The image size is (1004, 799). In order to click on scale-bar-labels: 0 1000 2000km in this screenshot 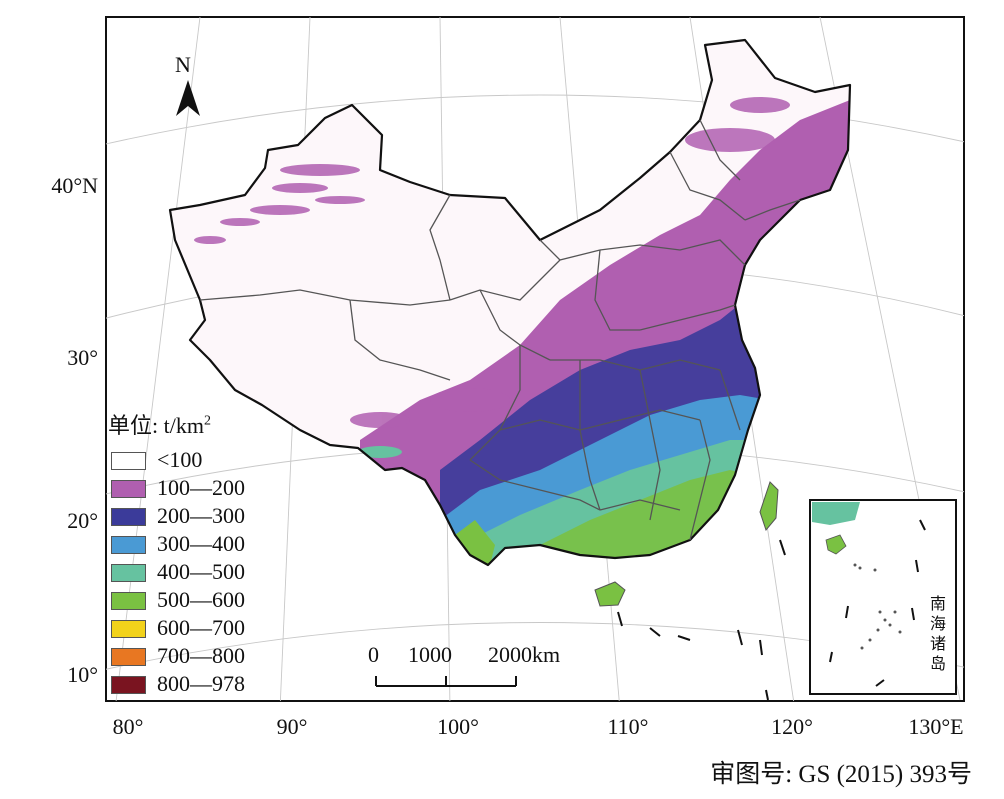, I will do `click(483, 657)`.